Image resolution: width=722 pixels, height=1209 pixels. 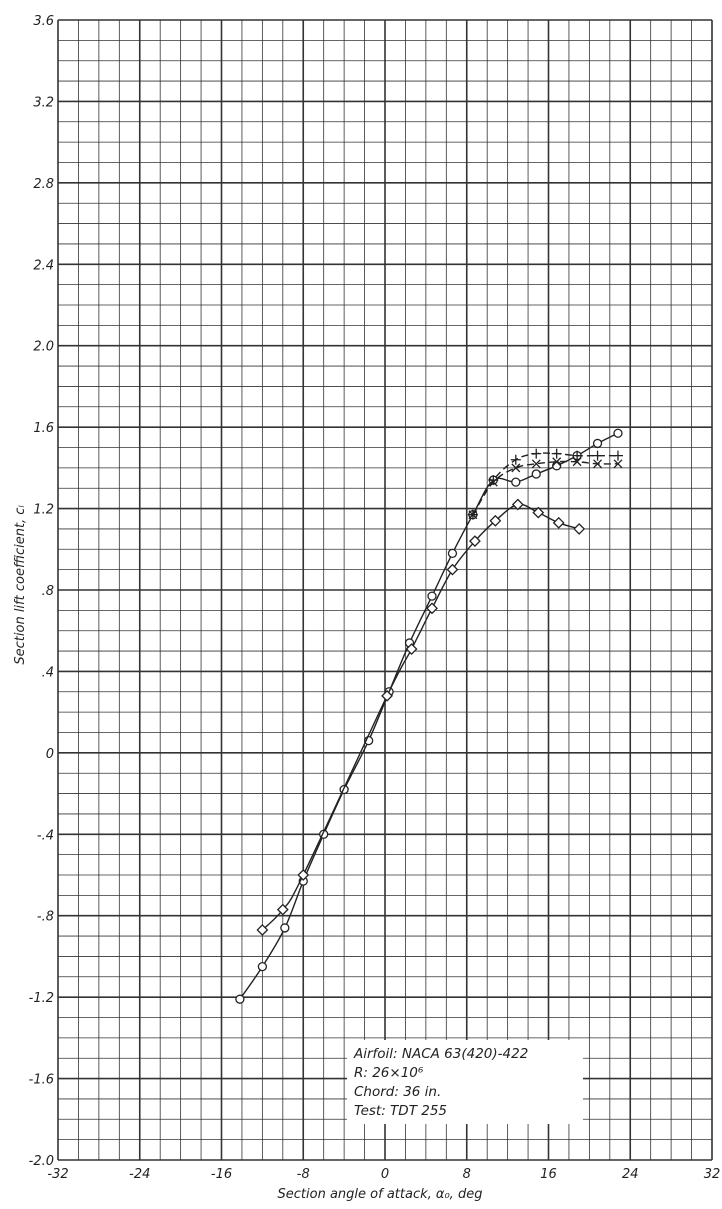 What do you see at coordinates (630, 1174) in the screenshot?
I see `x-tick-label: 24` at bounding box center [630, 1174].